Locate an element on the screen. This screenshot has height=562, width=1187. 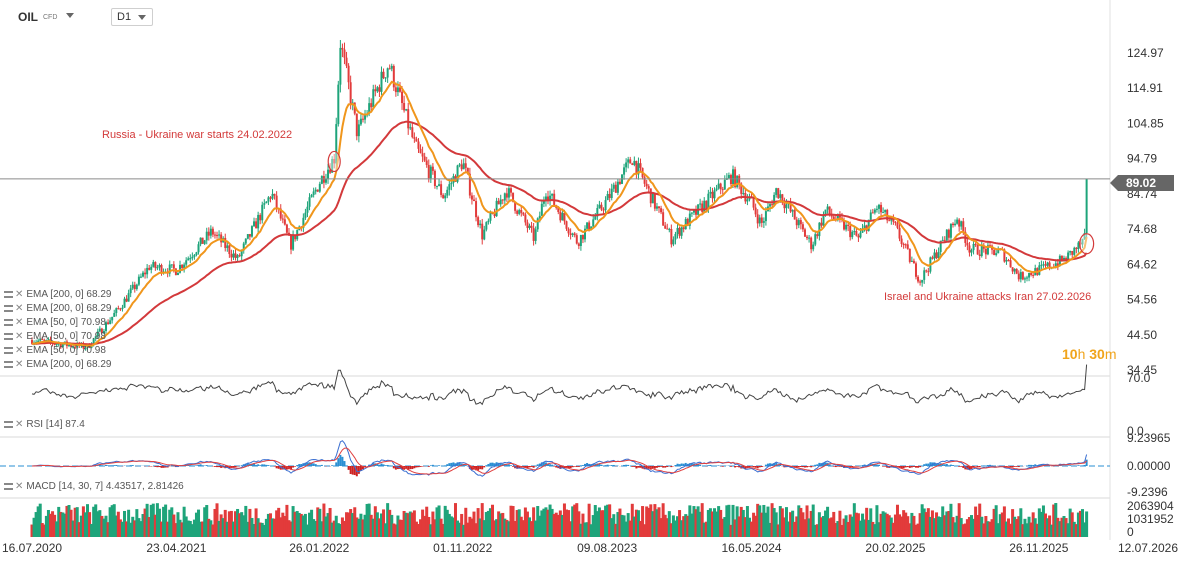
symbol-name: OIL is located at coordinates (28, 17).